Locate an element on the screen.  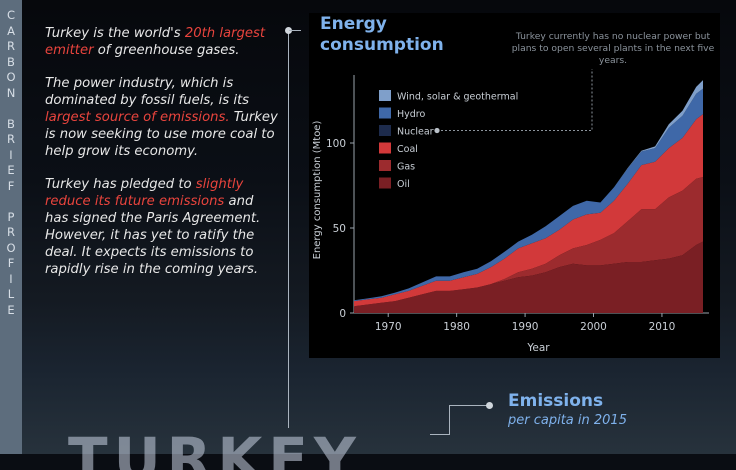
legend-label-hydro: Hydro is located at coordinates (411, 114).